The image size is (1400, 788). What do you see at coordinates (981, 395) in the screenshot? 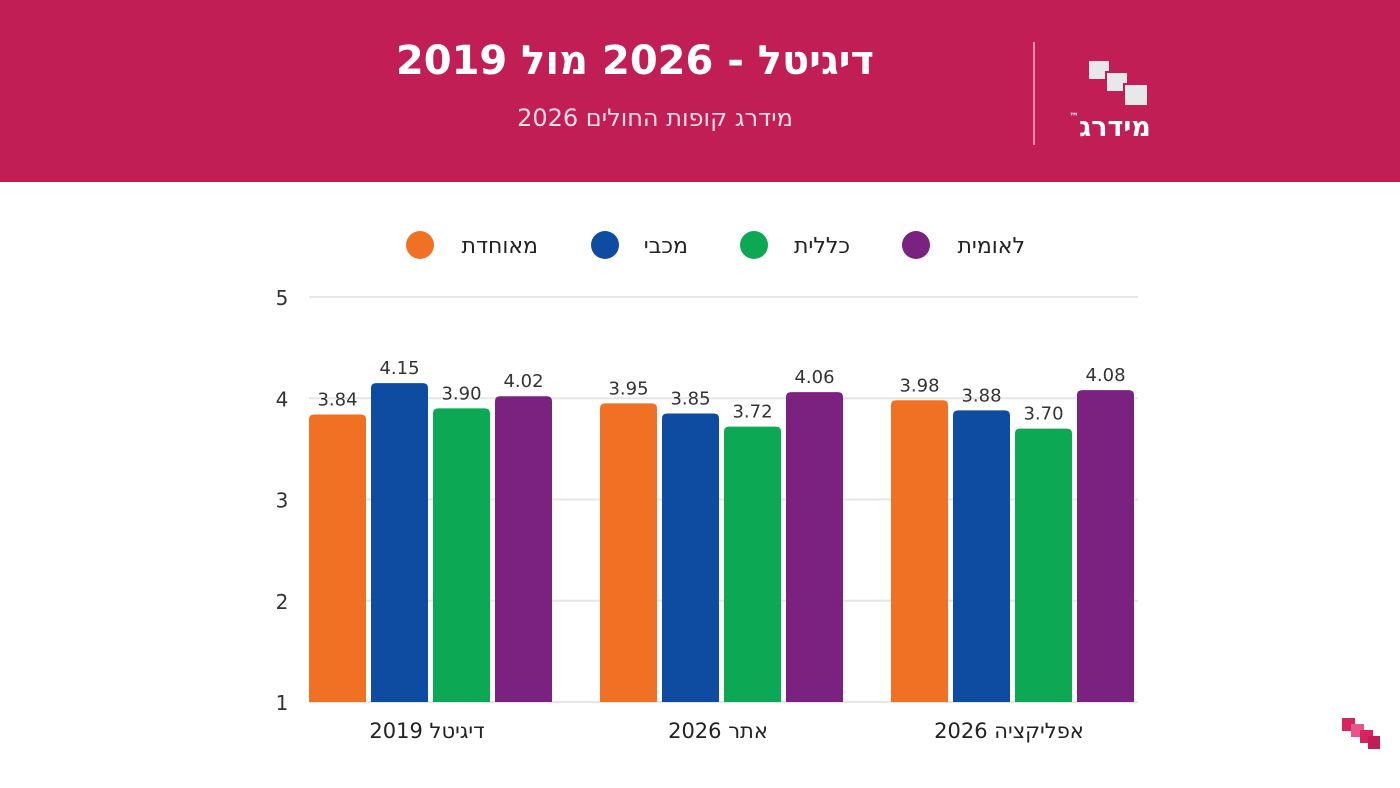
I see `bar-value-label: 3.88` at bounding box center [981, 395].